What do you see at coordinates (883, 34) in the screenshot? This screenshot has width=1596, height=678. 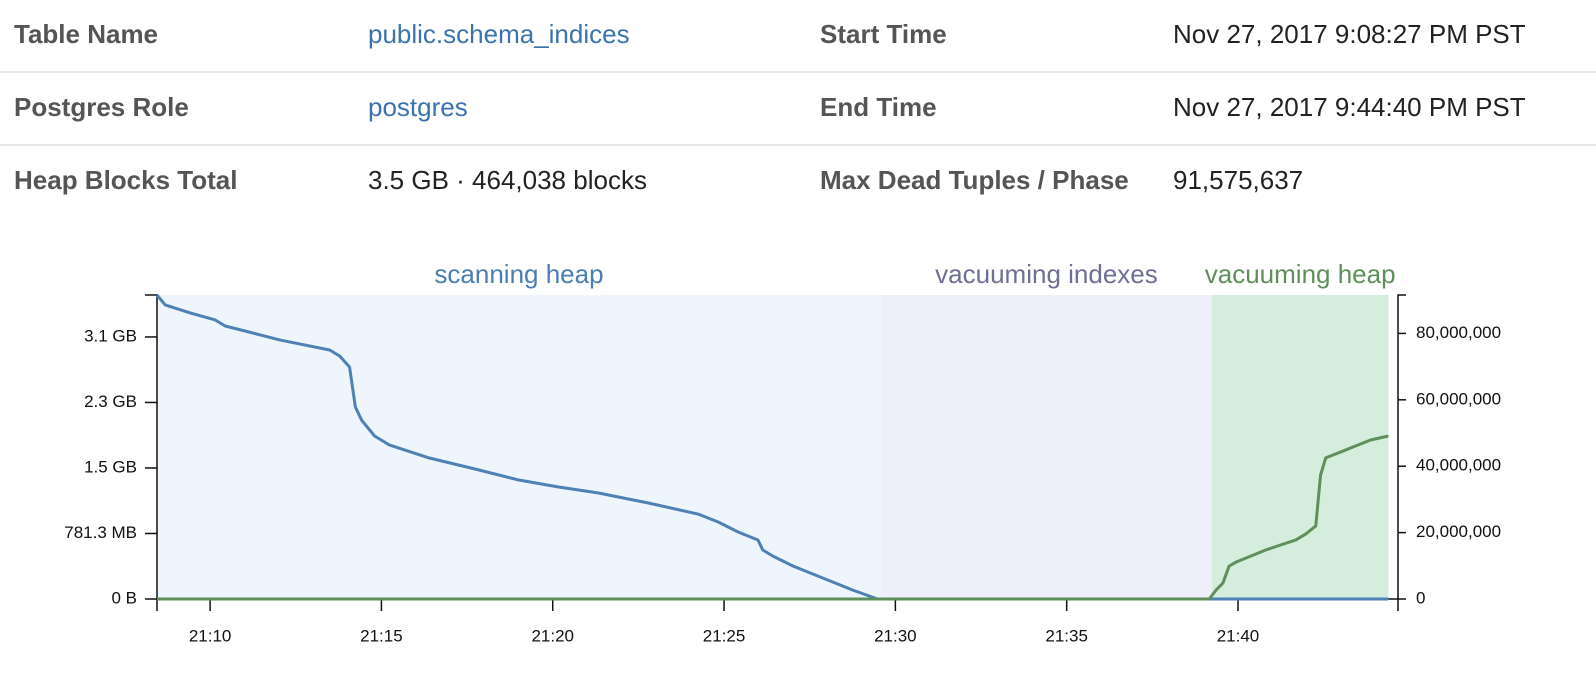 I see `label: Start Time` at bounding box center [883, 34].